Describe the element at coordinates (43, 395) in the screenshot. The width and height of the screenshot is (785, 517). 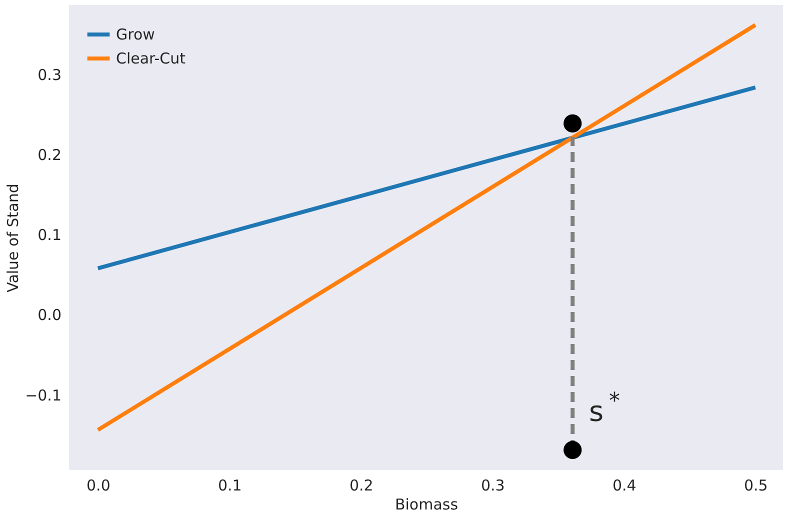
I see `y-tick-label: −0.1` at that location.